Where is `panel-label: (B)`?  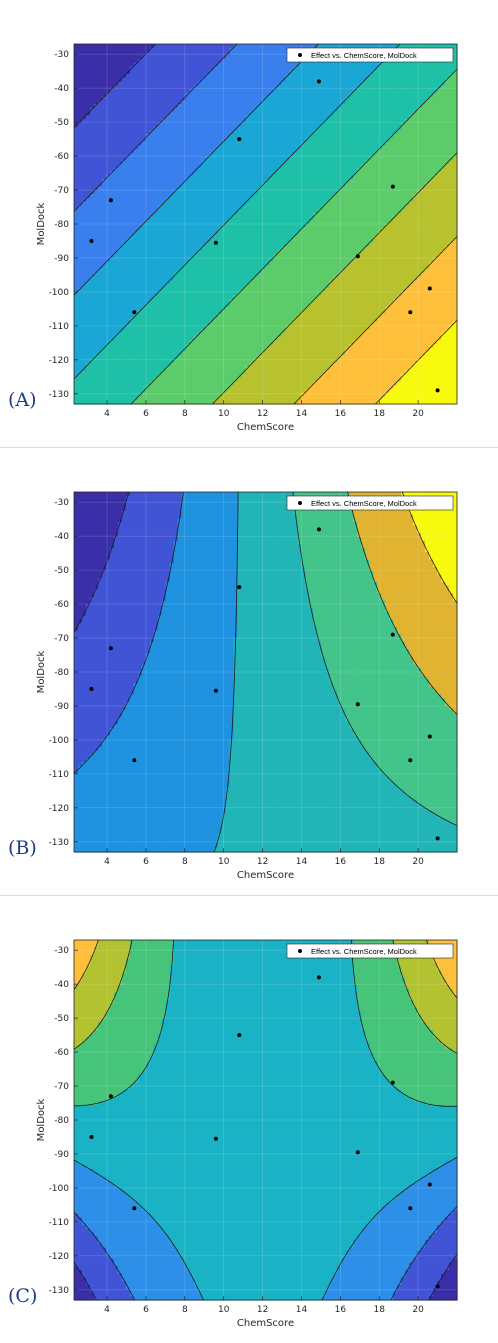
panel-label: (B) is located at coordinates (22, 848).